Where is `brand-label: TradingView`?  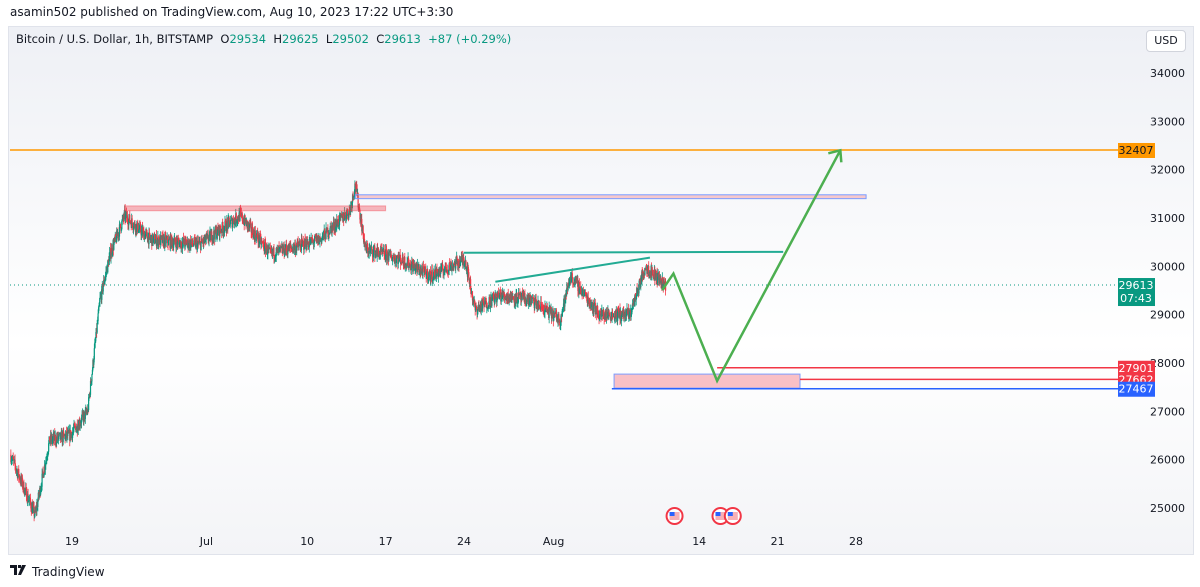 brand-label: TradingView is located at coordinates (68, 571).